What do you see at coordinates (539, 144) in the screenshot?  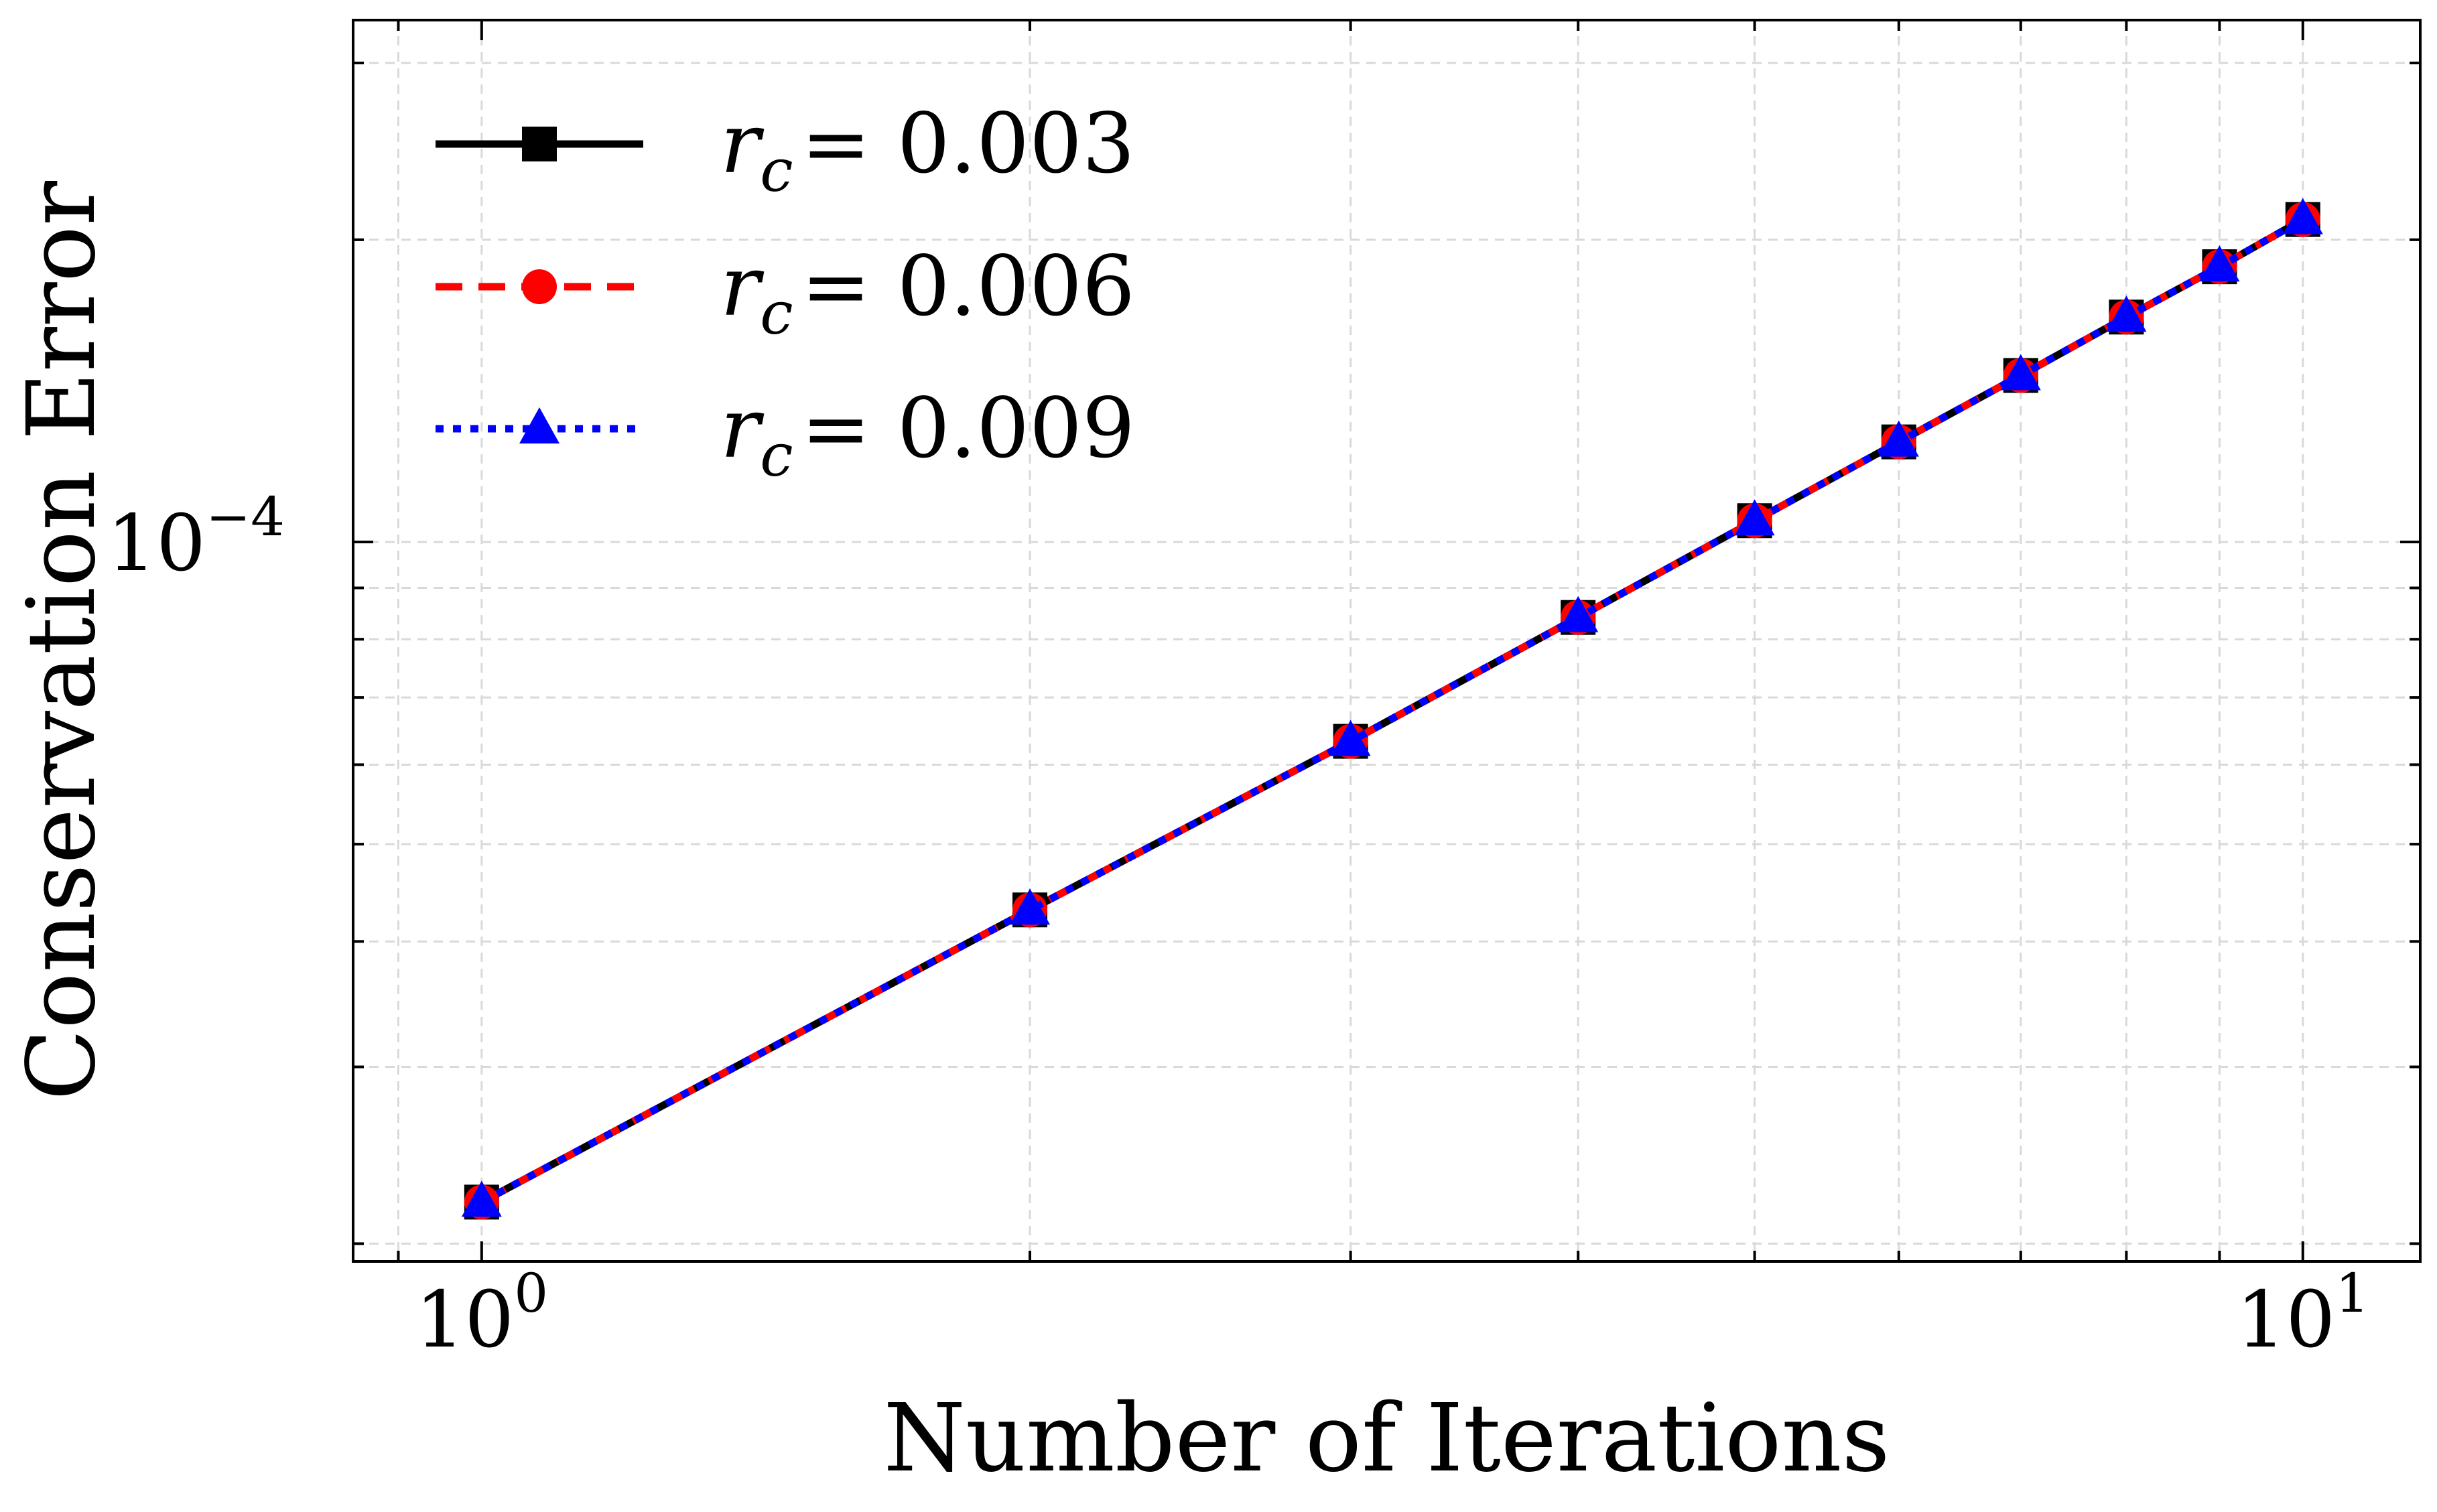 I see `square-marker` at bounding box center [539, 144].